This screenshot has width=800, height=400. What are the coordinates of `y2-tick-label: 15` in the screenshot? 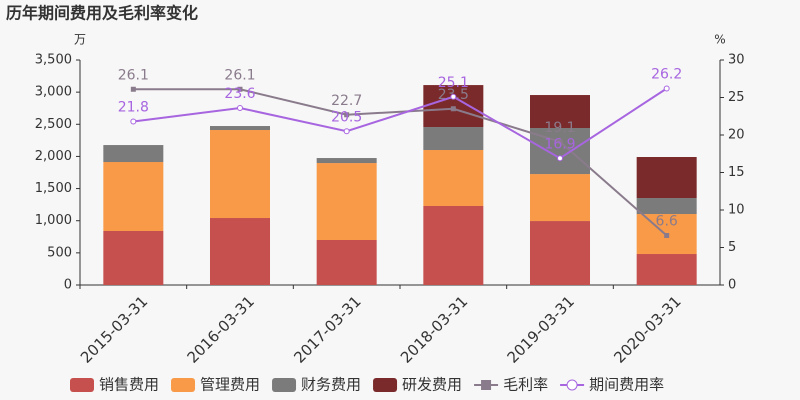 It's located at (736, 172).